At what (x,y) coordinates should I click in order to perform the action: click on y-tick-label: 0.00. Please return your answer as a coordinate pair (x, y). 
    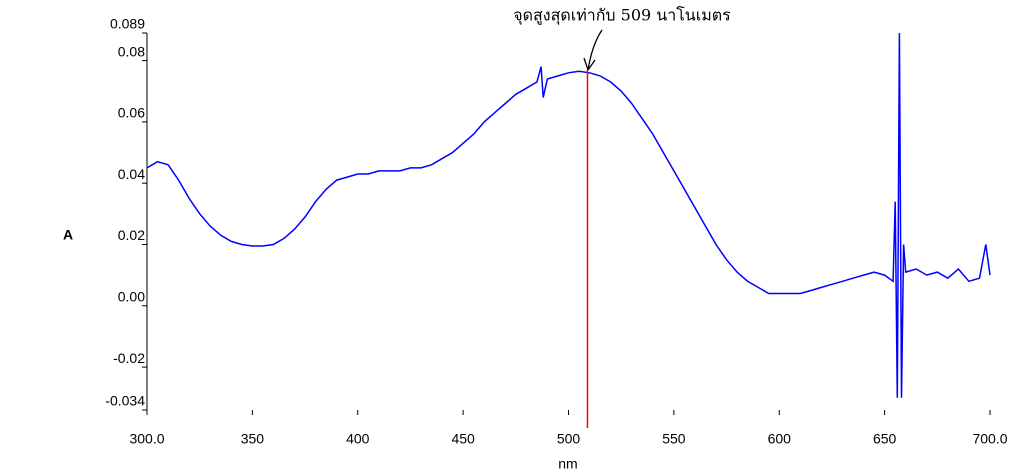
    Looking at the image, I should click on (131, 296).